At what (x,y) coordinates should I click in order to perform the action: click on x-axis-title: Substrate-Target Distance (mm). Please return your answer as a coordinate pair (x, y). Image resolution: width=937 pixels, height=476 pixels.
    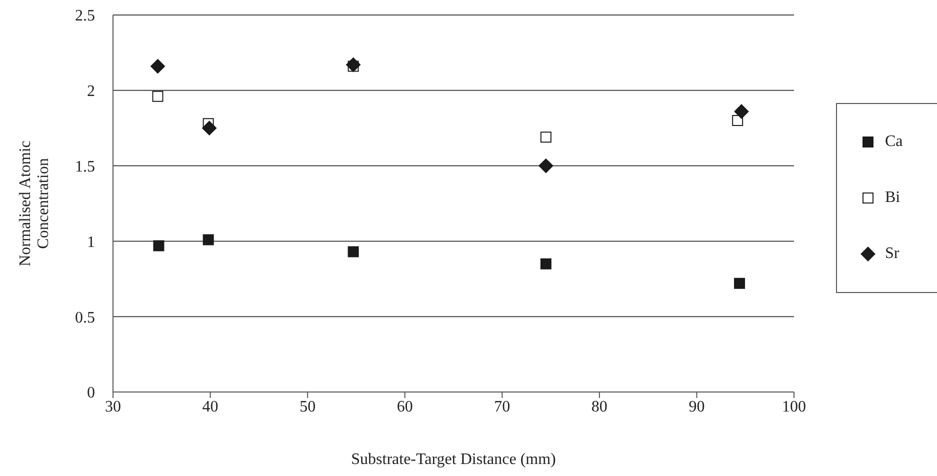
    Looking at the image, I should click on (453, 459).